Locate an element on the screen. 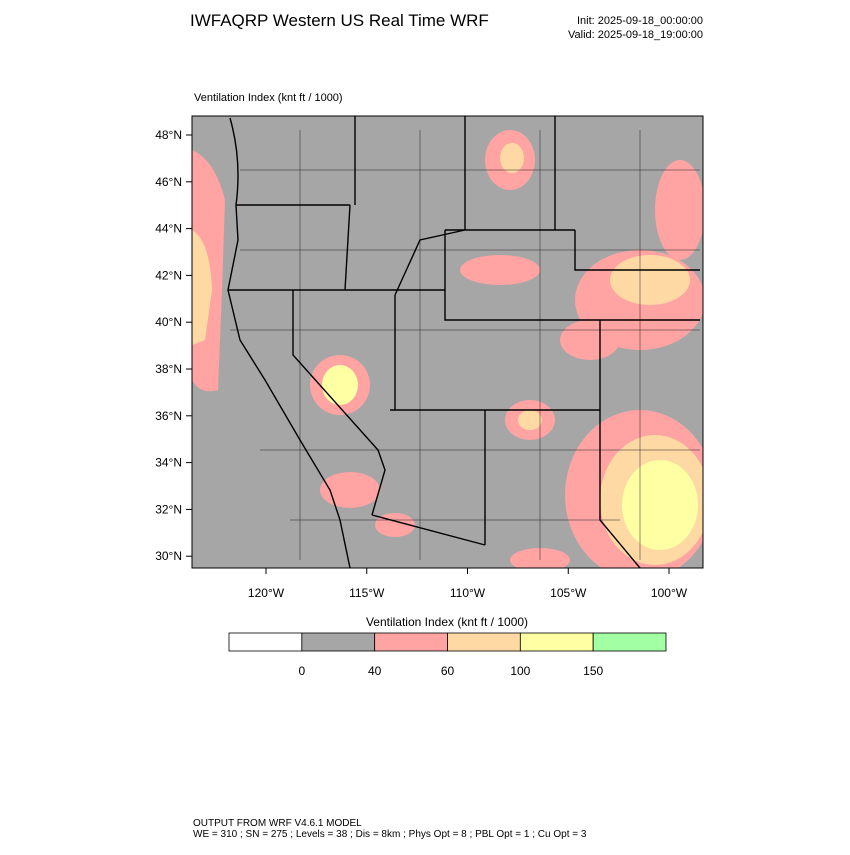 This screenshot has width=850, height=855. map-label: Ventilation Index (knt ft / 1000) is located at coordinates (268, 98).